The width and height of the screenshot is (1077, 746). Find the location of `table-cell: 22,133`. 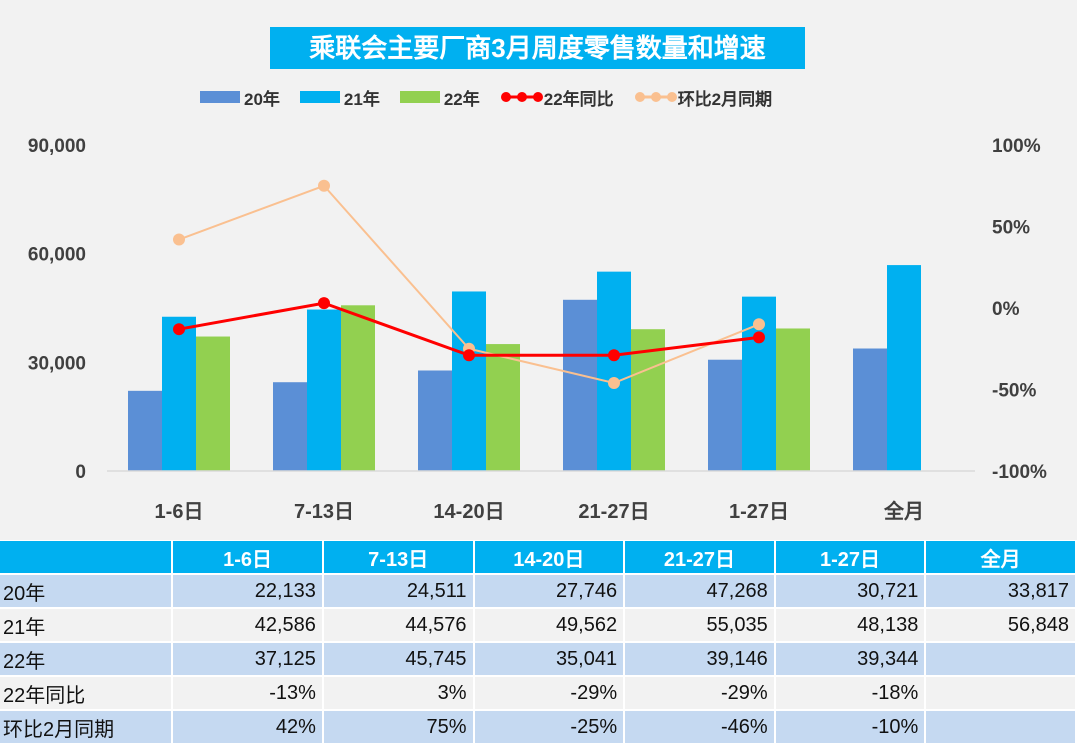

table-cell: 22,133 is located at coordinates (247, 591).